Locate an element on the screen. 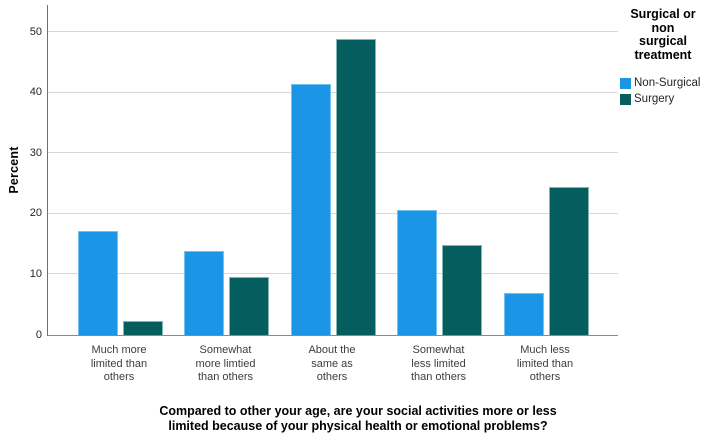 The height and width of the screenshot is (442, 709). legend-item: Surgery is located at coordinates (663, 99).